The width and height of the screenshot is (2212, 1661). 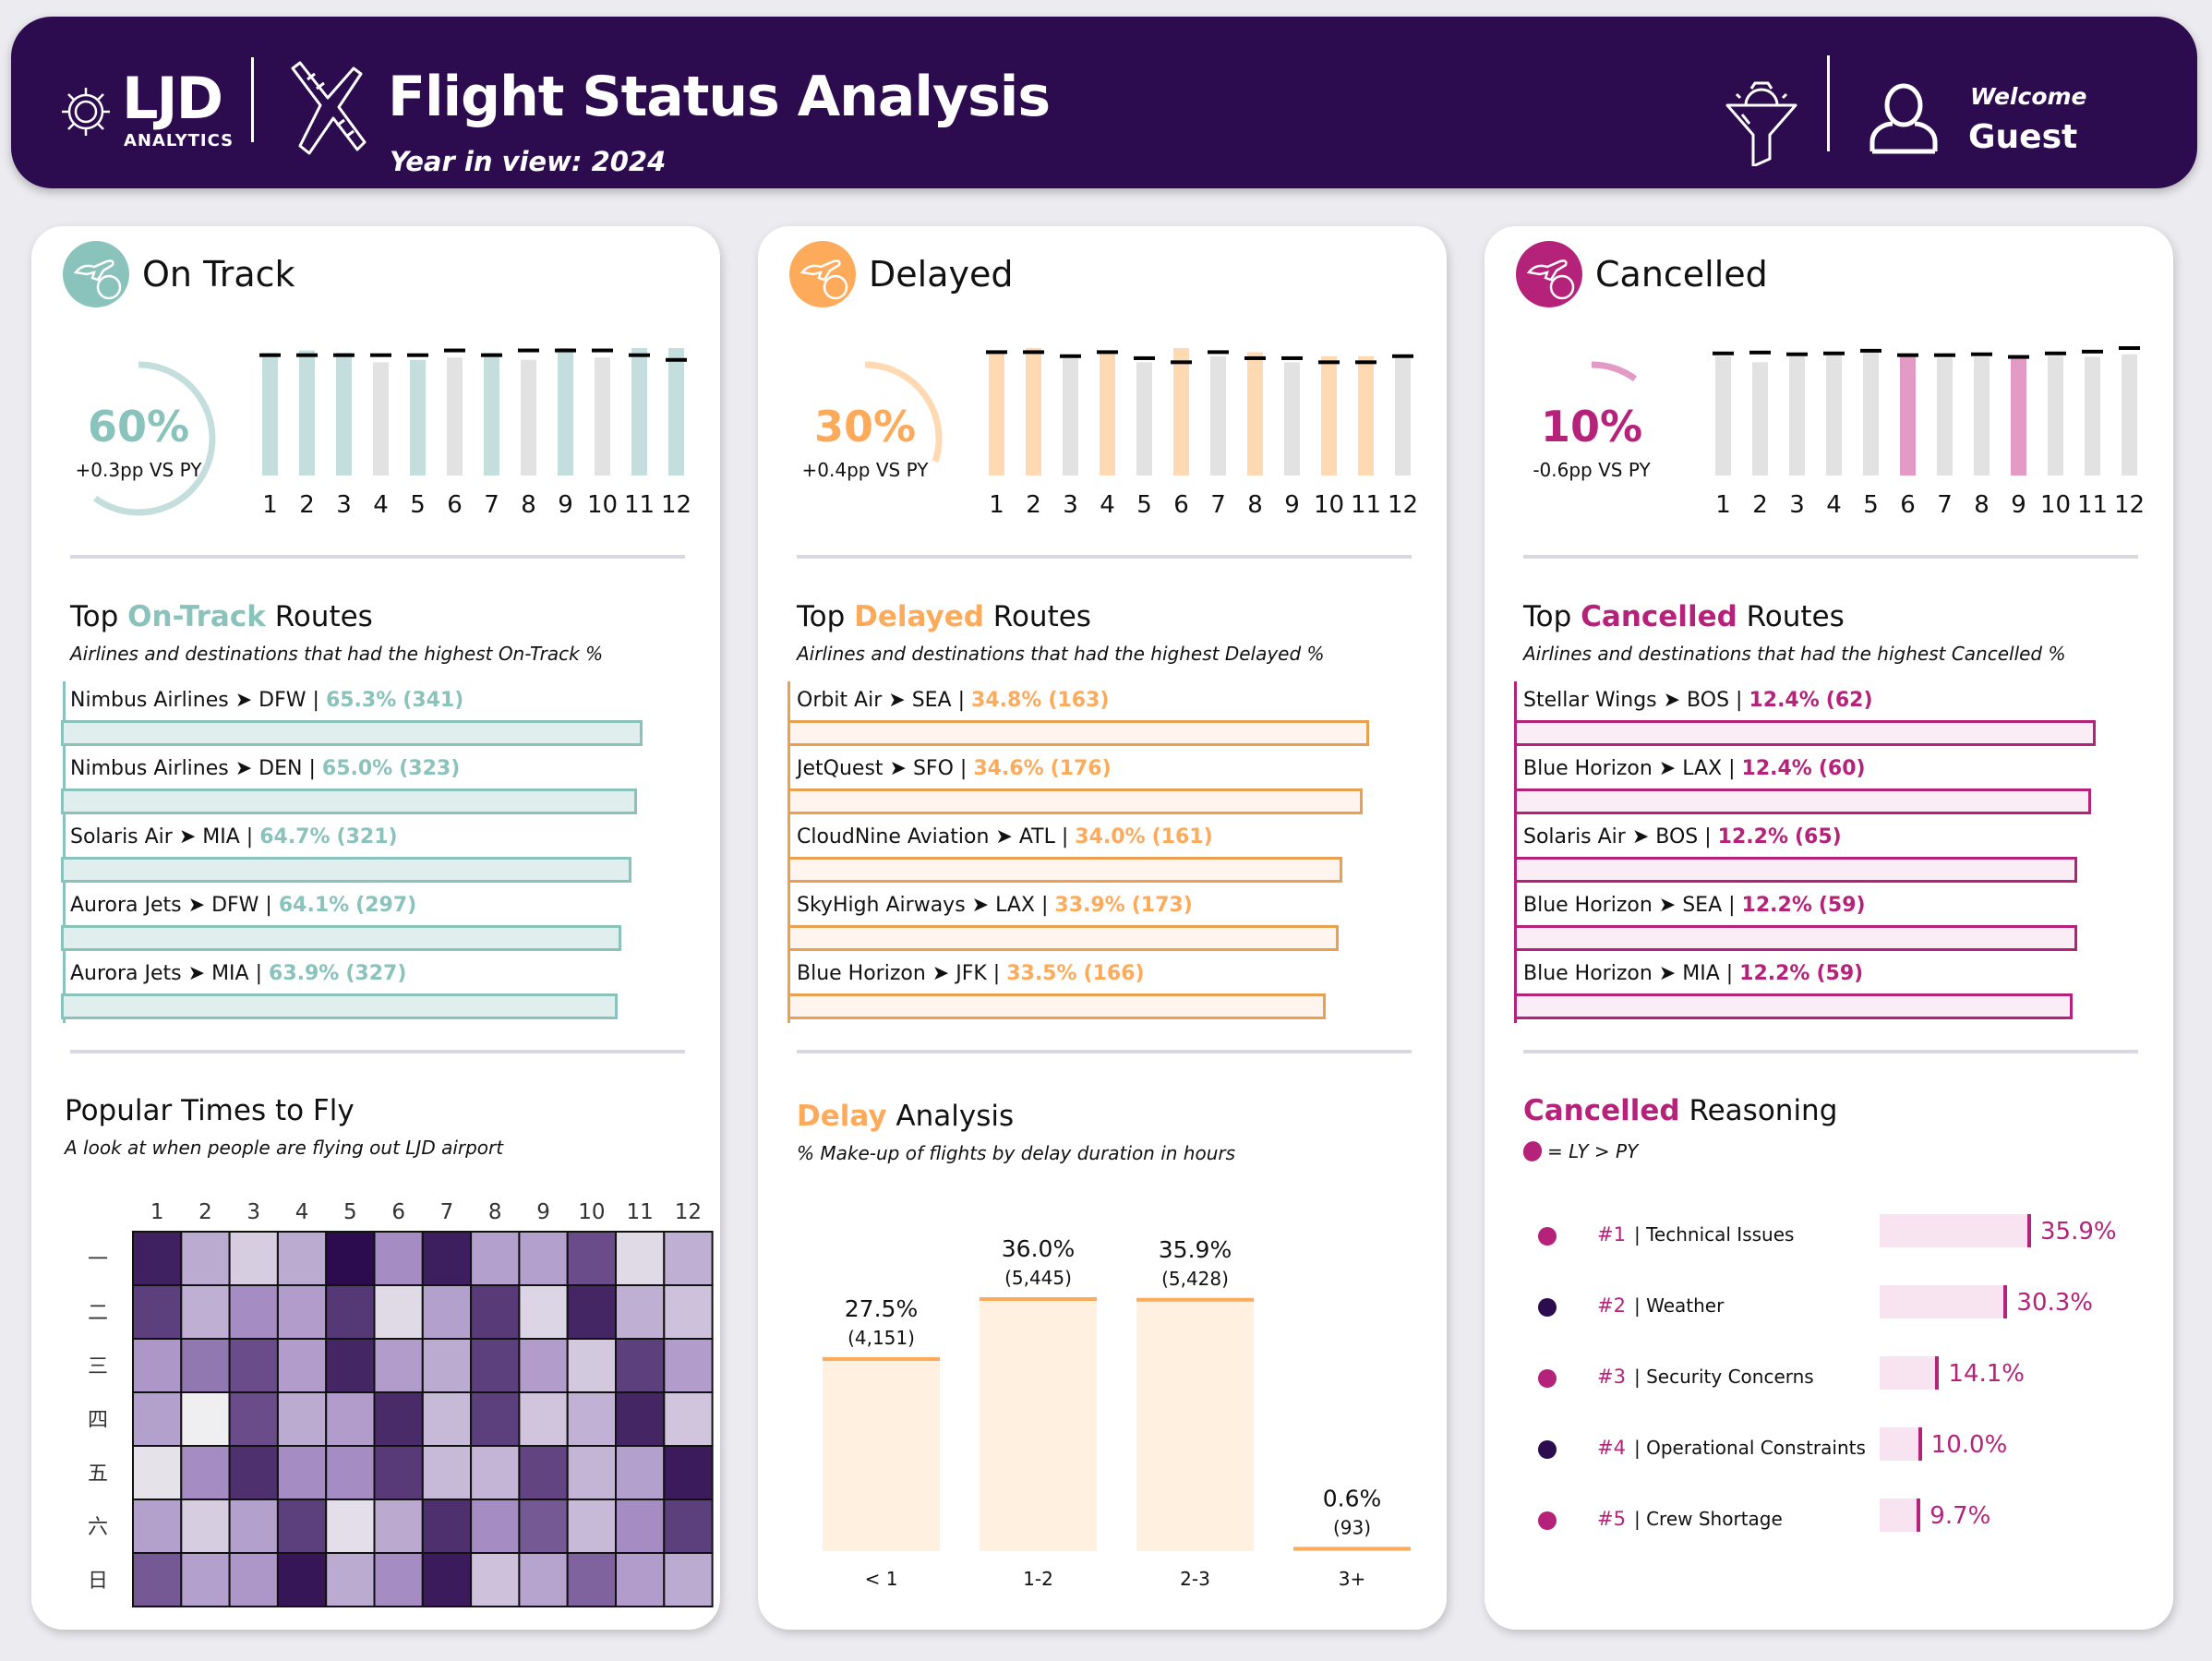 What do you see at coordinates (375, 989) in the screenshot?
I see `route-row: Aurora Jets ➤ MIA | 63.9% (327)` at bounding box center [375, 989].